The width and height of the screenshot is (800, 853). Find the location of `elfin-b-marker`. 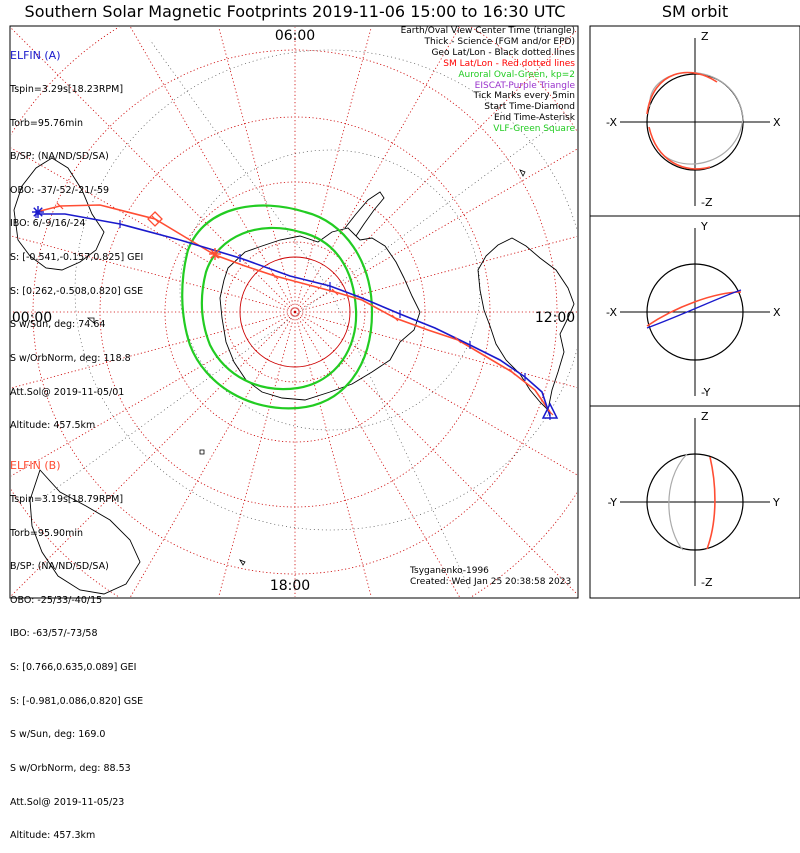

elfin-b-marker is located at coordinates (215, 254).